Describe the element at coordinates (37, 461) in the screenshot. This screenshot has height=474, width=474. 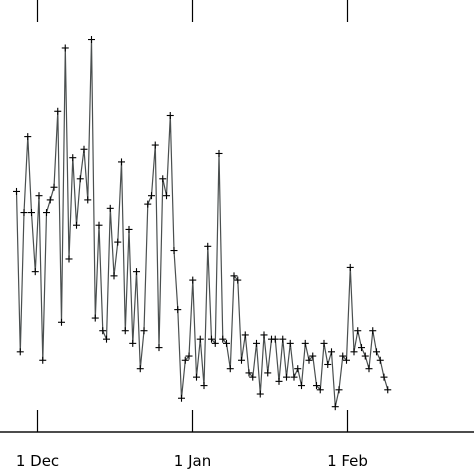
I see `x-tick-label: 1 Dec` at that location.